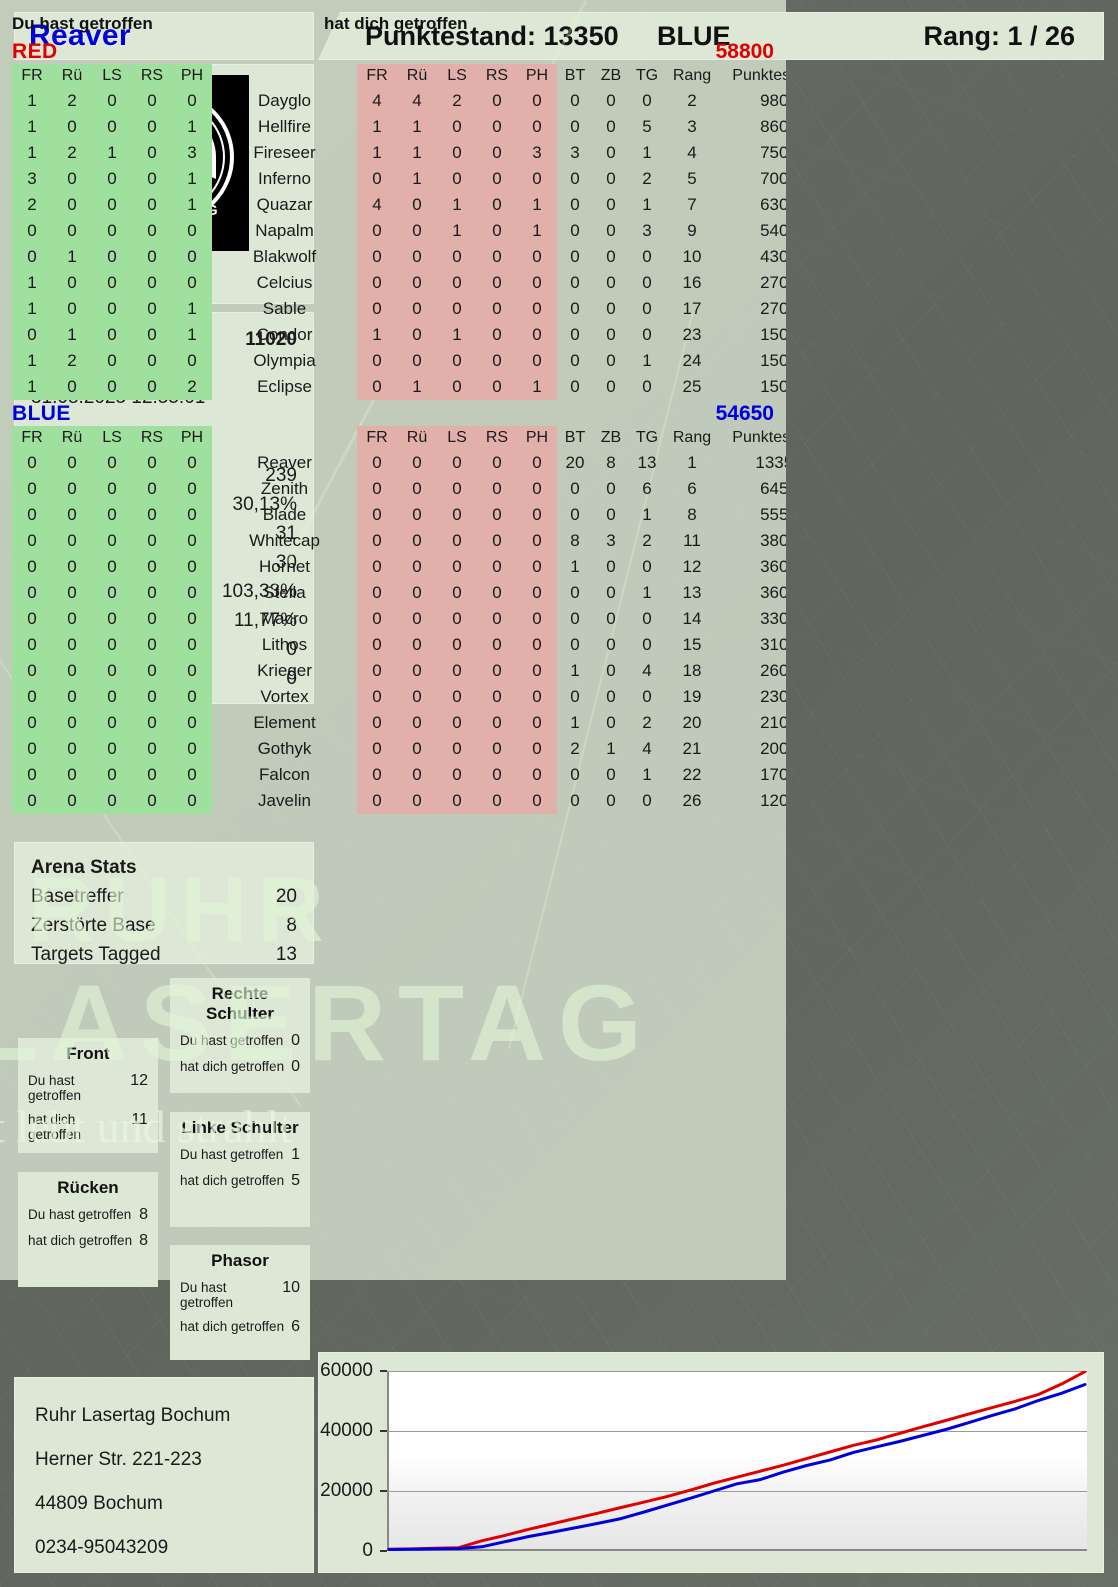  Describe the element at coordinates (284, 592) in the screenshot. I see `player-name-cell: Stella` at that location.